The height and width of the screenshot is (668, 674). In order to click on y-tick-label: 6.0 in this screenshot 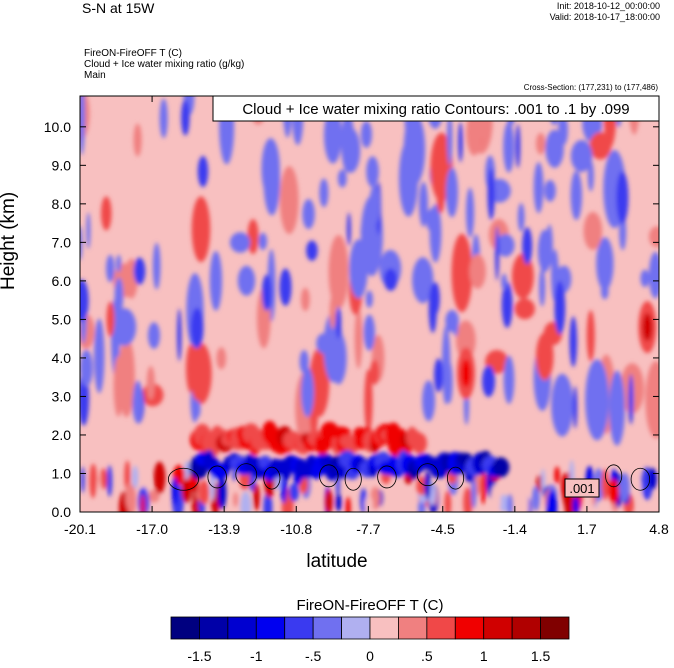, I will do `click(62, 281)`.